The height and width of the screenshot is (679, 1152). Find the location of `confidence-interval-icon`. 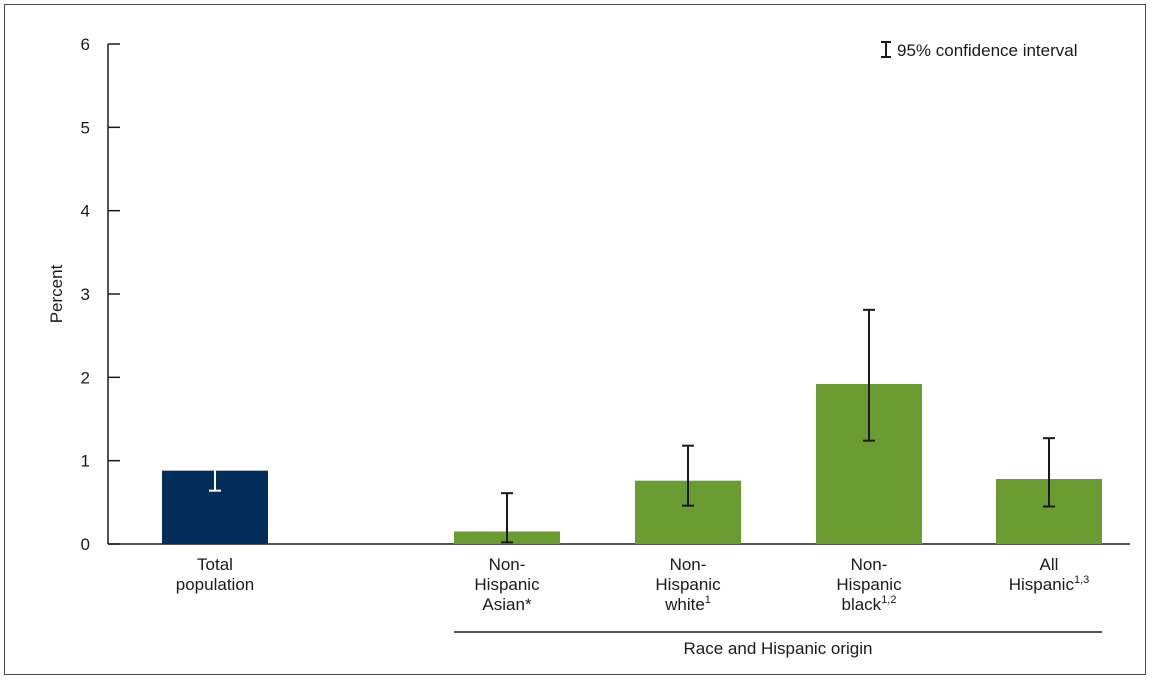

confidence-interval-icon is located at coordinates (886, 49).